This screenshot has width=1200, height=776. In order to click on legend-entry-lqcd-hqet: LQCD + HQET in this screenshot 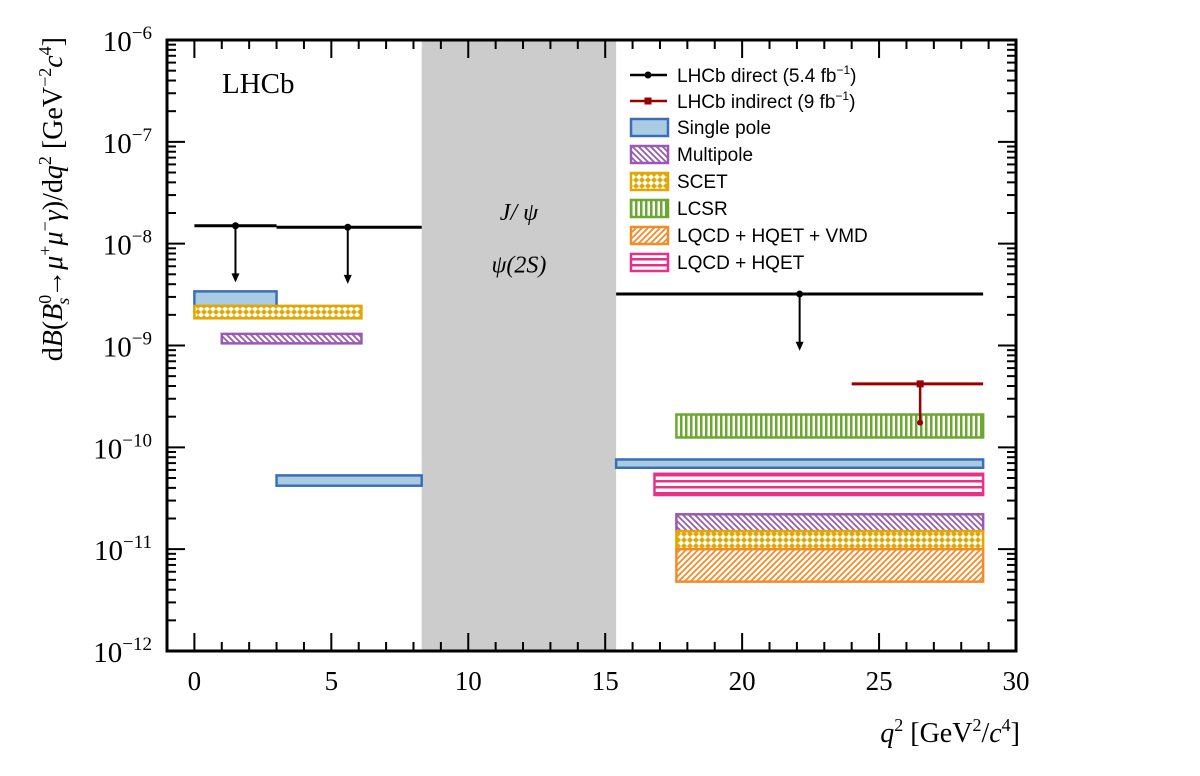, I will do `click(717, 263)`.